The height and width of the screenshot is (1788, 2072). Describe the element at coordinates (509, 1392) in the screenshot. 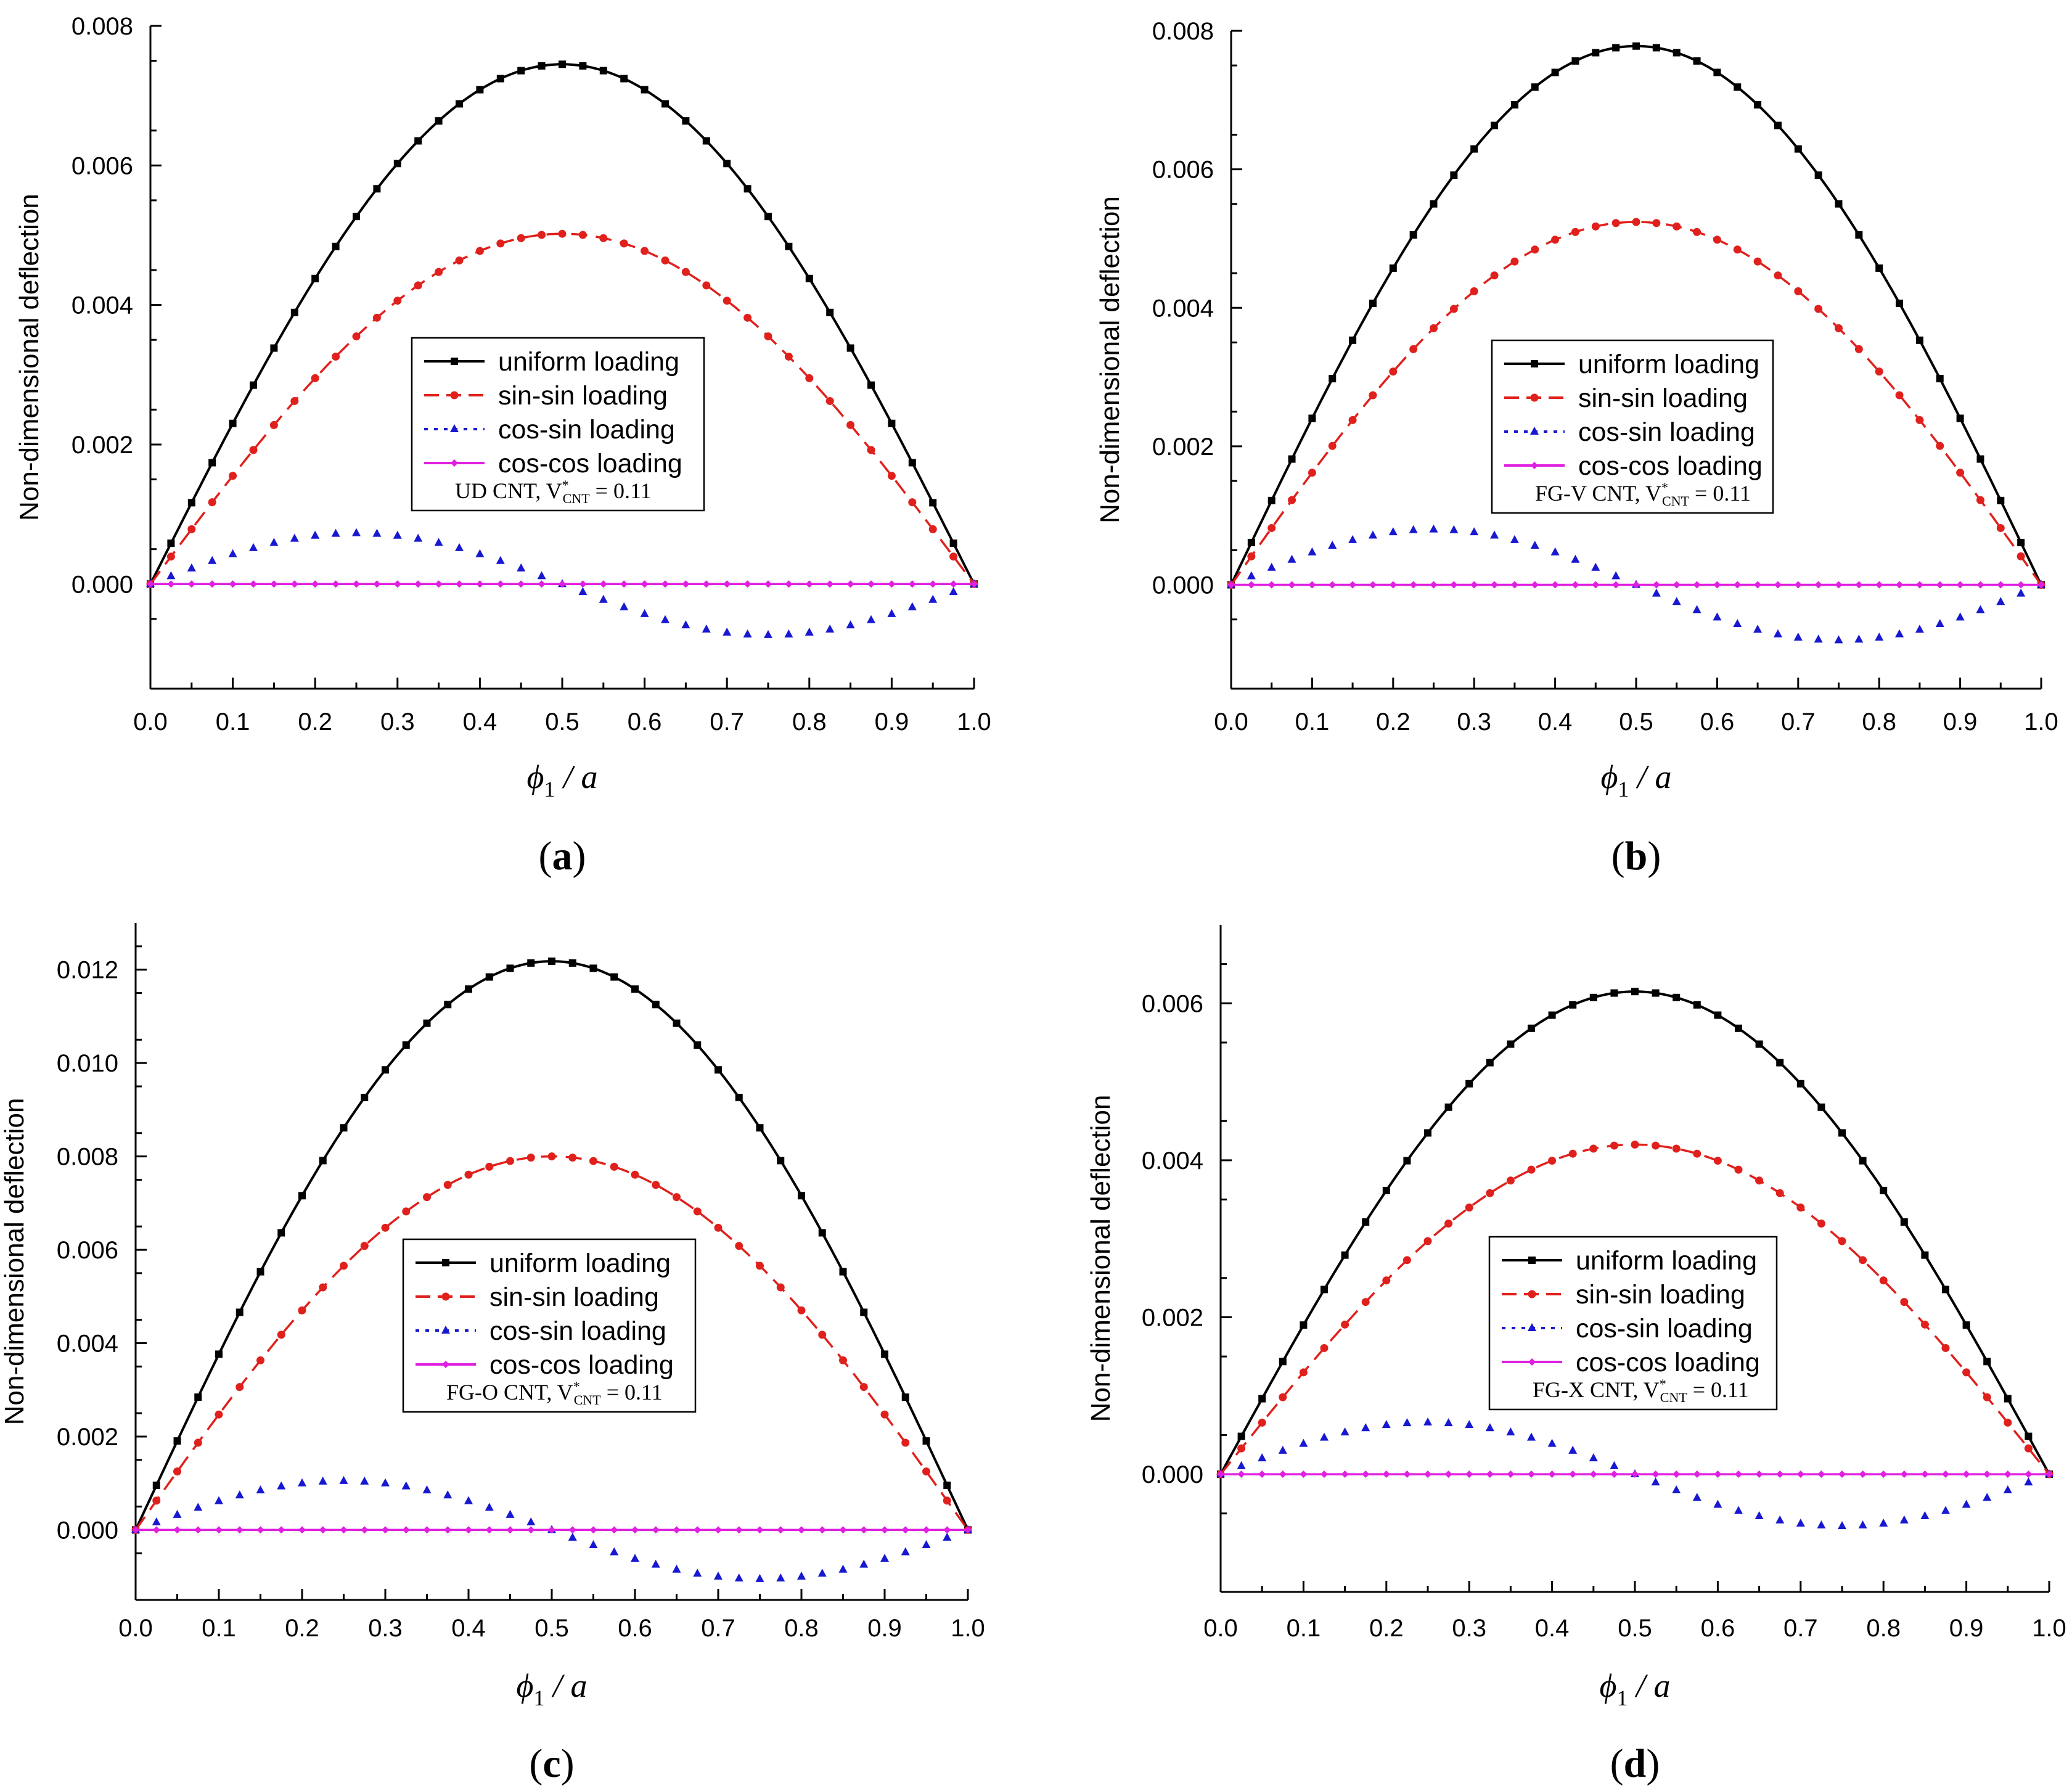

I see `legend-note-main: FG-O CNT, V` at that location.